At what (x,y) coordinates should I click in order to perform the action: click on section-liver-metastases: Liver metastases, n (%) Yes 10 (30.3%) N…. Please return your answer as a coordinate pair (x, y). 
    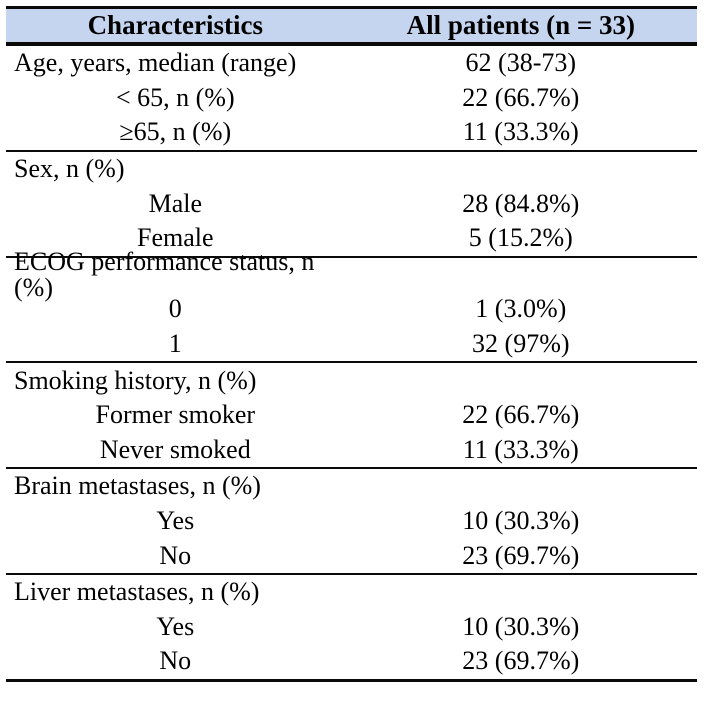
    Looking at the image, I should click on (351, 628).